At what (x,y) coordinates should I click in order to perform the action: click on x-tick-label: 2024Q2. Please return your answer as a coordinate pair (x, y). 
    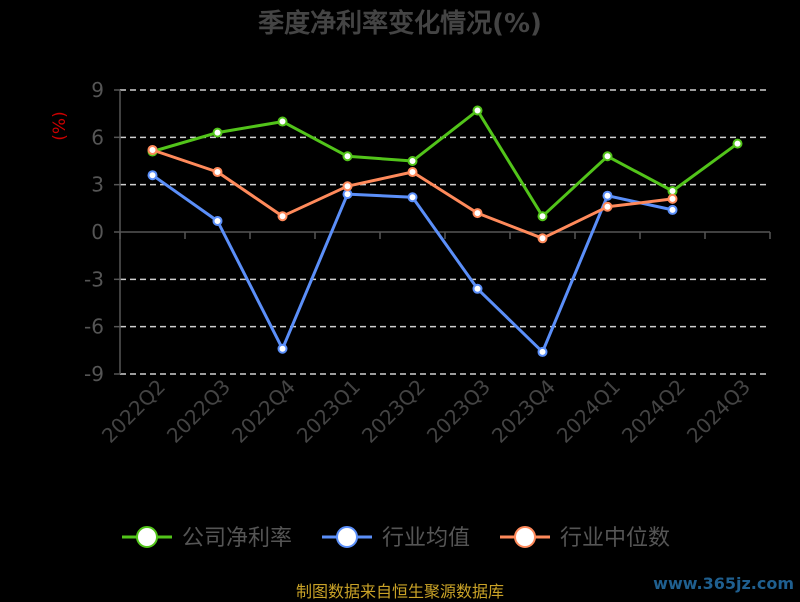
    Looking at the image, I should click on (653, 411).